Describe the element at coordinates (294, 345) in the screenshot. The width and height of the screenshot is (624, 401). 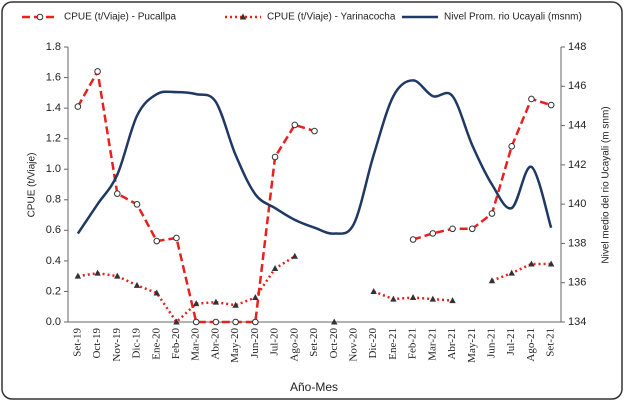
I see `x-tick-label: Ago-20` at that location.